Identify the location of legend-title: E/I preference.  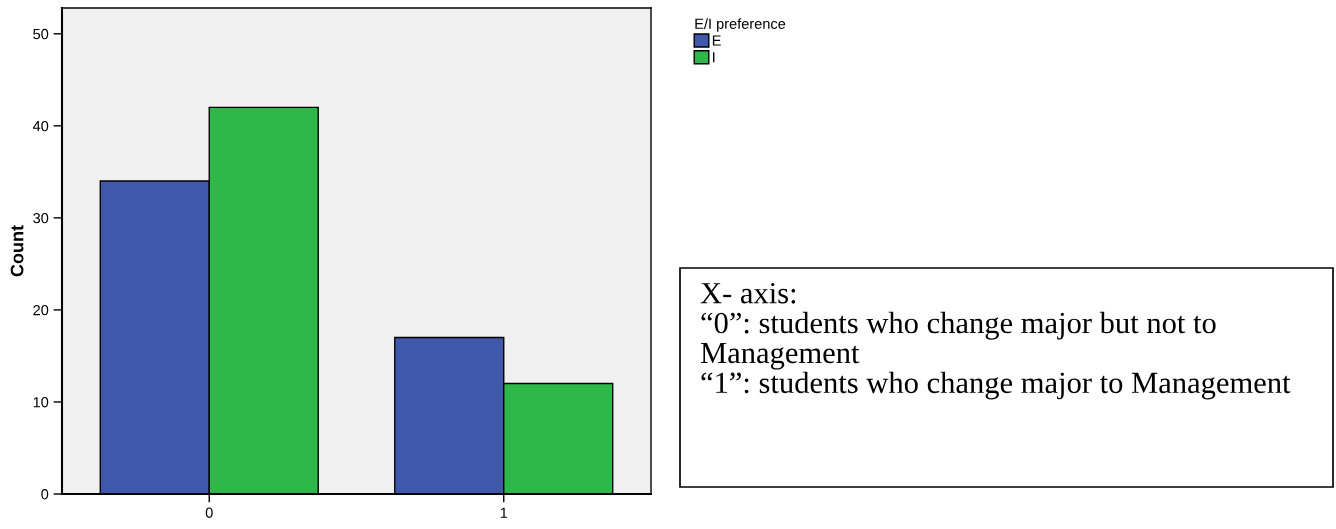
(740, 25).